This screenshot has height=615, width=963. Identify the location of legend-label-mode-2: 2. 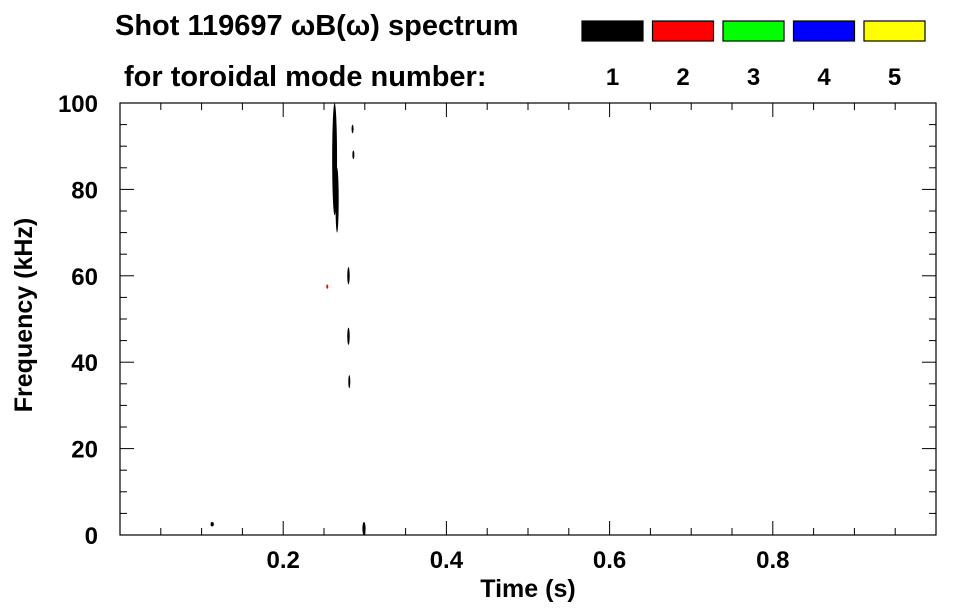
(682, 77).